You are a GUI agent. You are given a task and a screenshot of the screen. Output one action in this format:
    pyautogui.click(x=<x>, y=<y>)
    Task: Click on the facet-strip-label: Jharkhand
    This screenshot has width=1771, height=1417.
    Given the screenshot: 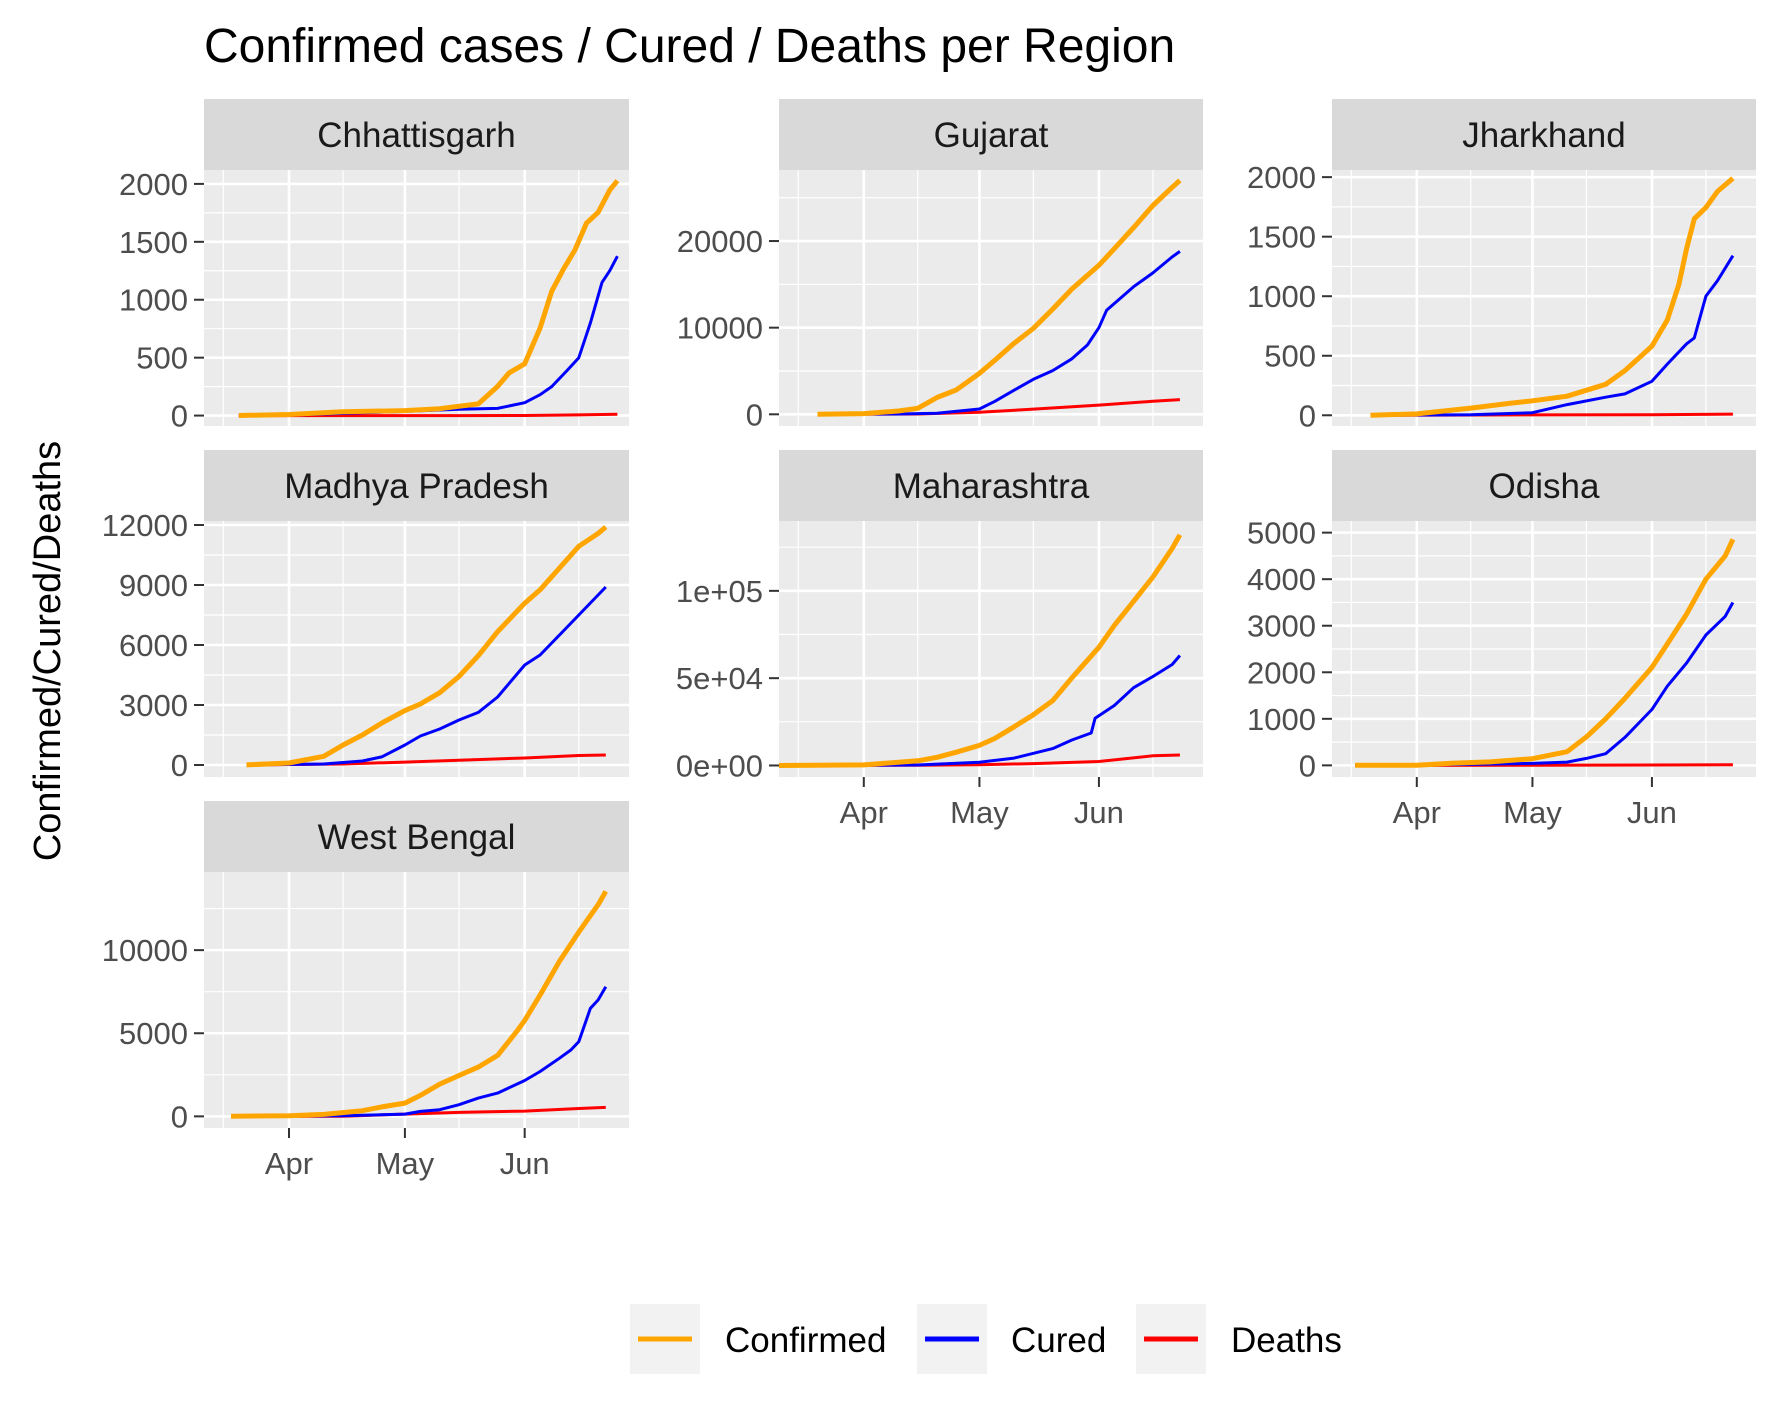 What is the action you would take?
    pyautogui.click(x=1543, y=135)
    